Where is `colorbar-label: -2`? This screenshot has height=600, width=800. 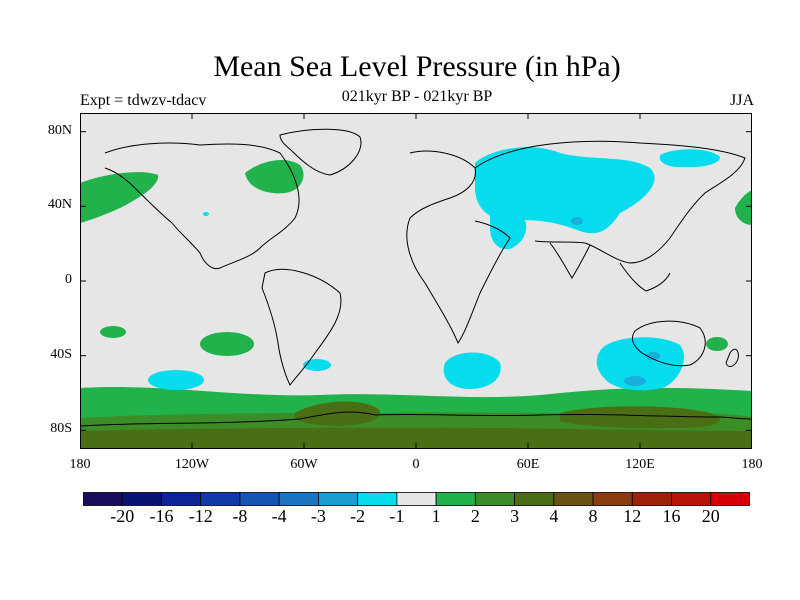 colorbar-label: -2 is located at coordinates (358, 516).